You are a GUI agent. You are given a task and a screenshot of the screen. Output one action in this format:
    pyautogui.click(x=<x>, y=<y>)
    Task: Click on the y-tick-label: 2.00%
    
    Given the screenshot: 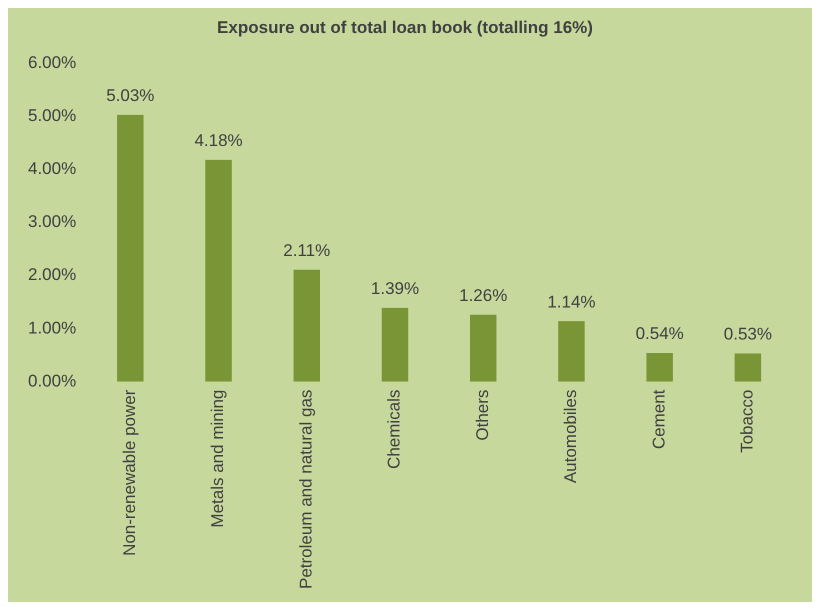 What is the action you would take?
    pyautogui.click(x=52, y=274)
    